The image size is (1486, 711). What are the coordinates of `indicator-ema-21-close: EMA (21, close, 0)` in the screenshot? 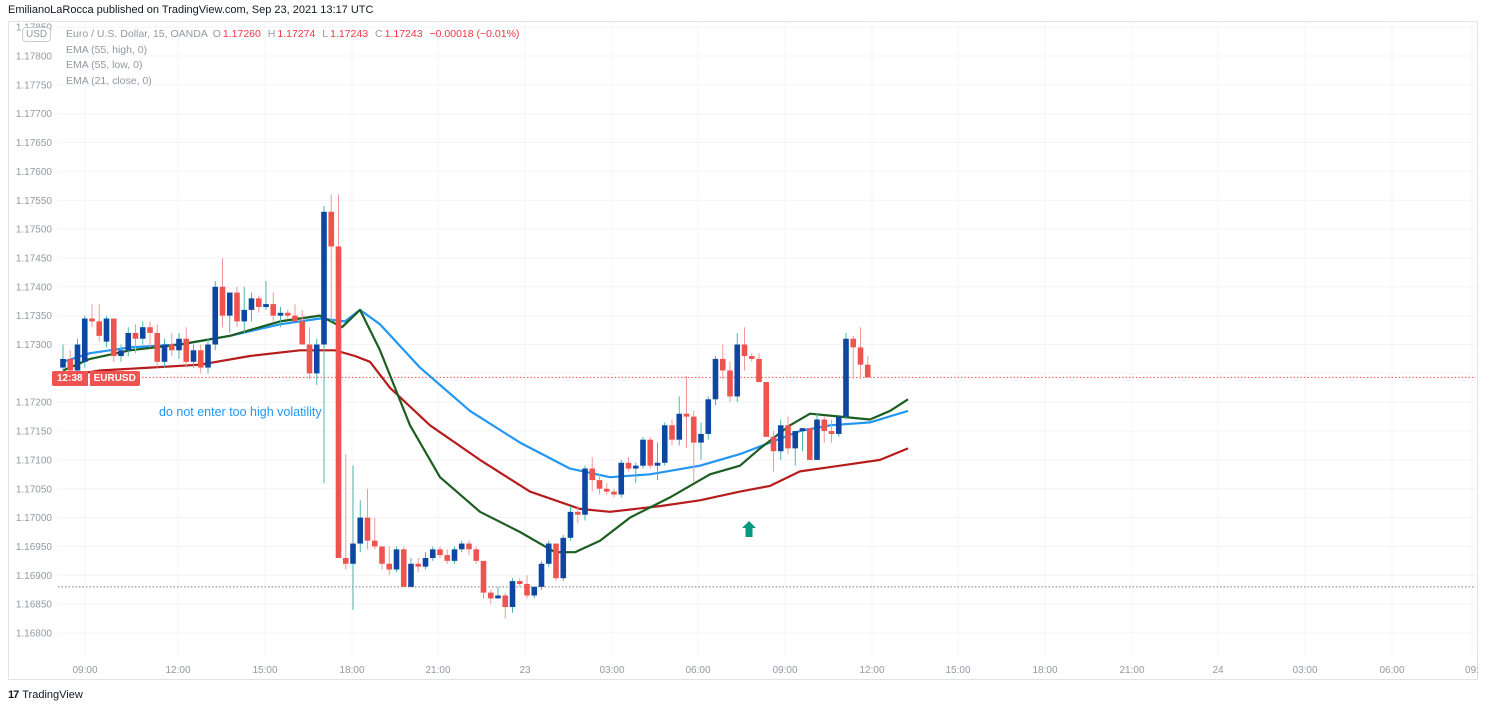 It's located at (109, 80).